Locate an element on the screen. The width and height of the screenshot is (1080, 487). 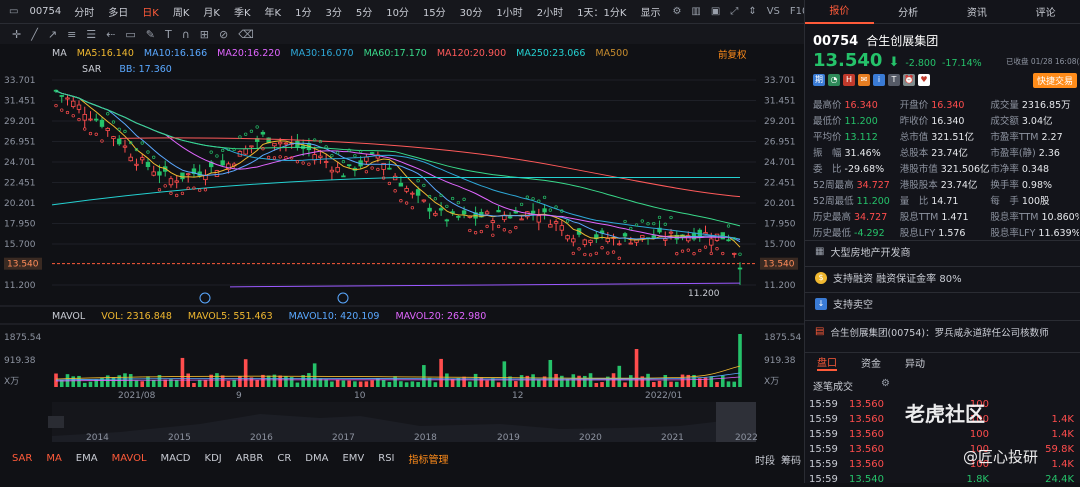
event-marker-icon is located at coordinates (343, 298).